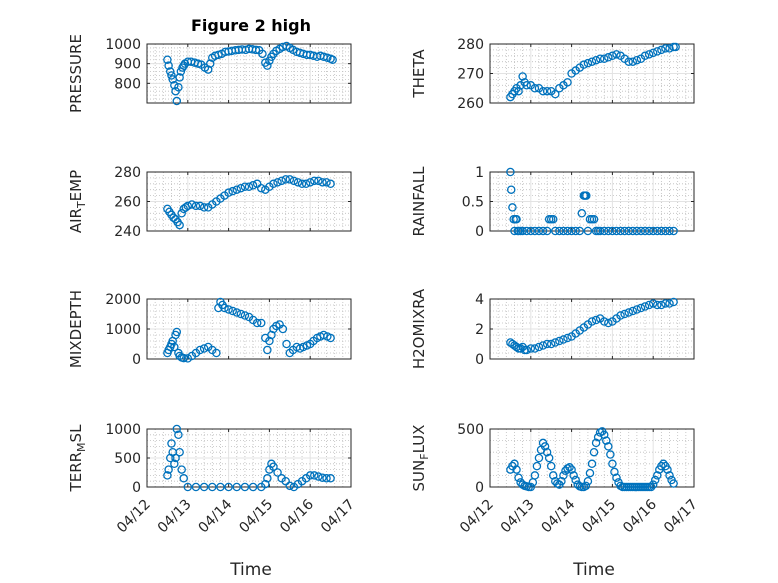  I want to click on y-tick-label-rainfall: 1, so click(479, 173).